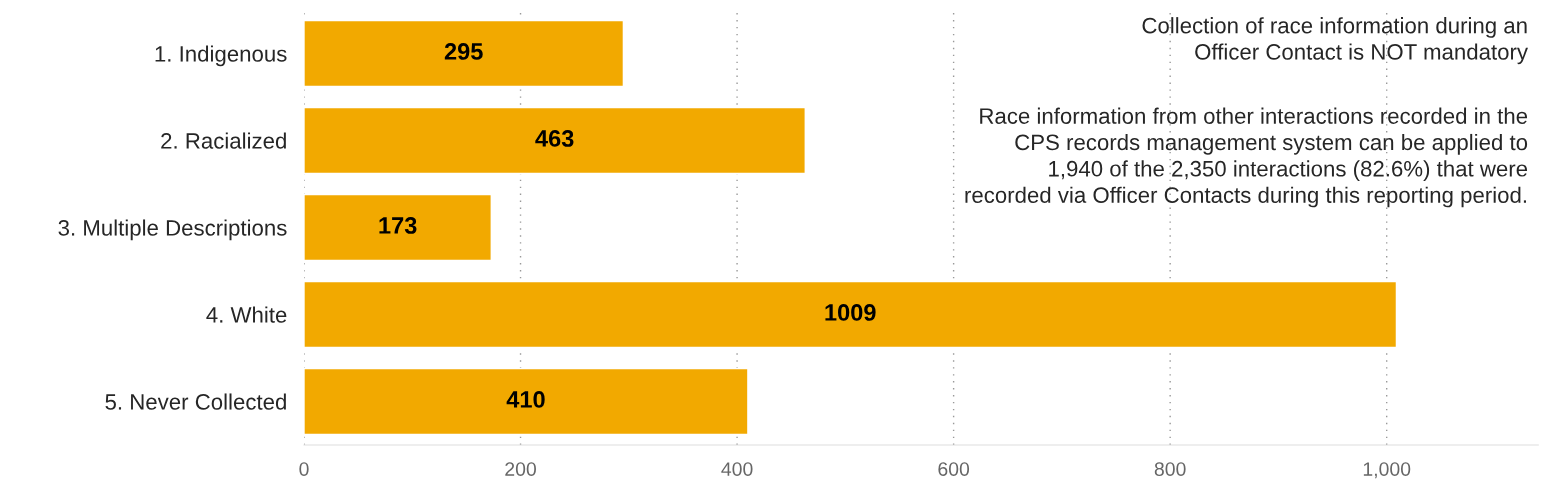  What do you see at coordinates (520, 469) in the screenshot?
I see `x-tick-label: 200` at bounding box center [520, 469].